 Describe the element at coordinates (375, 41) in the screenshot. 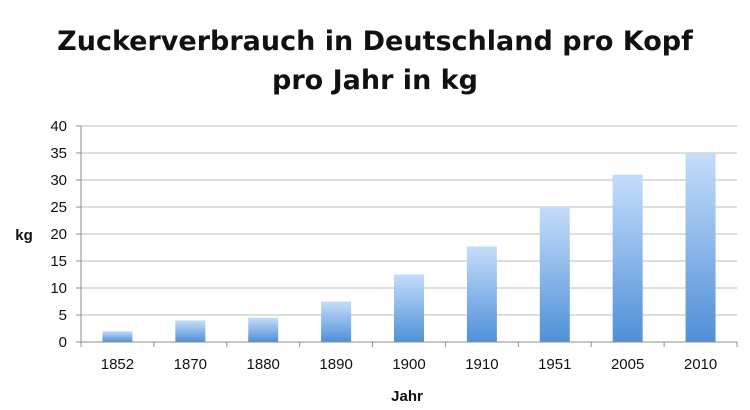

I see `chart-title-line-1: Zuckerverbrauch in Deutschland pro Kopf` at that location.